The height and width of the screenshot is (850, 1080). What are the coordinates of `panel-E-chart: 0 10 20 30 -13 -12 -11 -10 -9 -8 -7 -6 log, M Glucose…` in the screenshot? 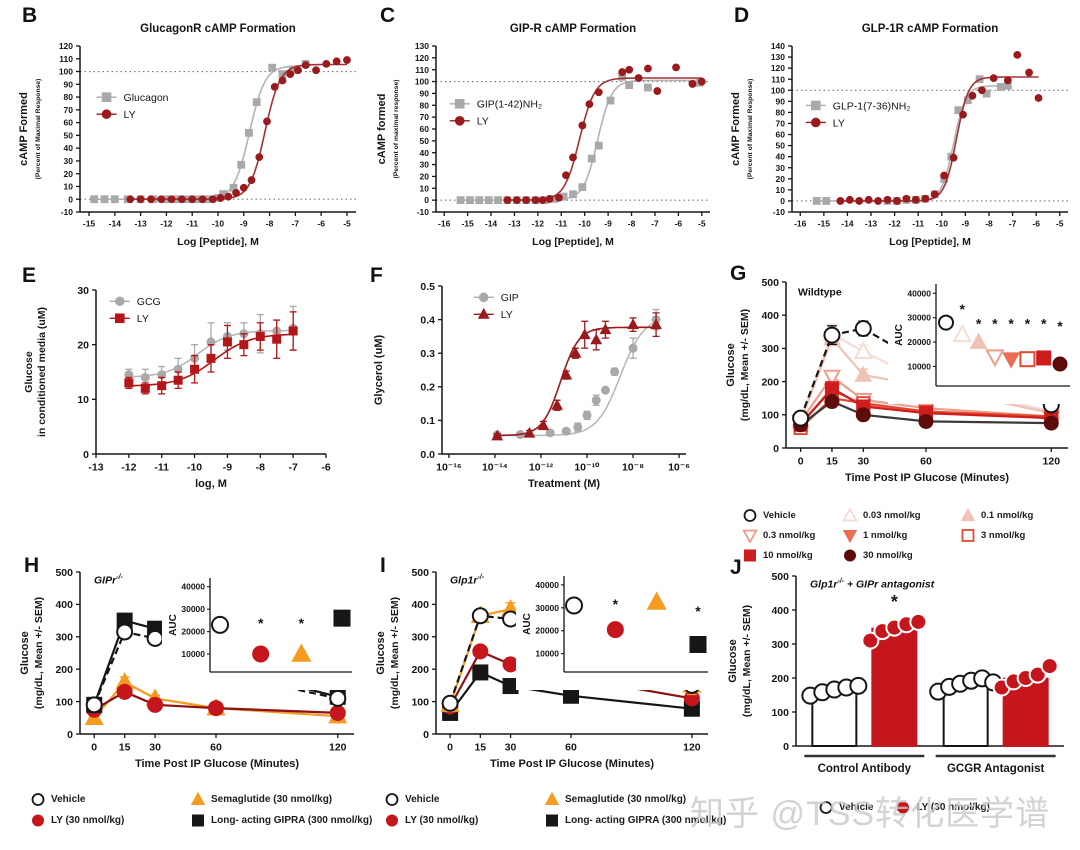 It's located at (177, 387).